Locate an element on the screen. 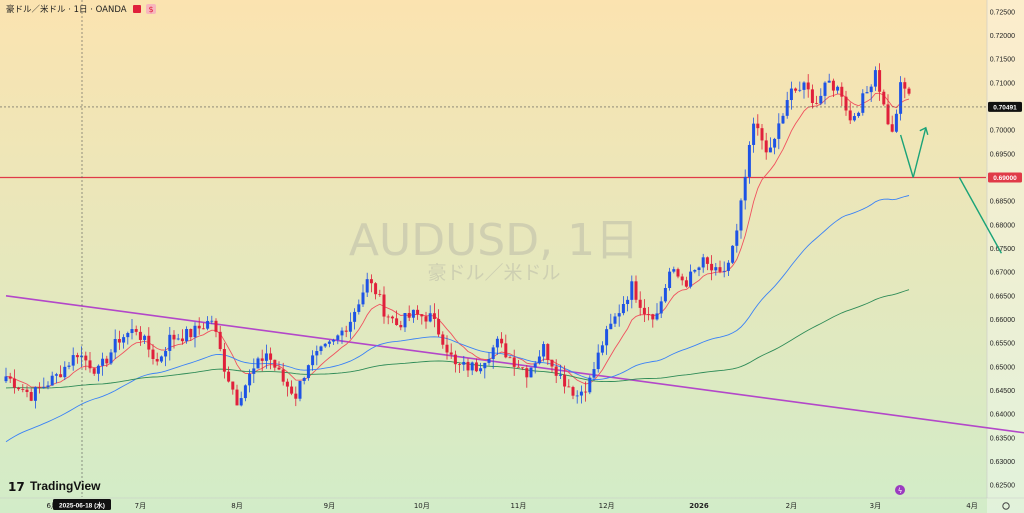 The image size is (1024, 513). price-tick-label: 0.62500 is located at coordinates (1002, 486).